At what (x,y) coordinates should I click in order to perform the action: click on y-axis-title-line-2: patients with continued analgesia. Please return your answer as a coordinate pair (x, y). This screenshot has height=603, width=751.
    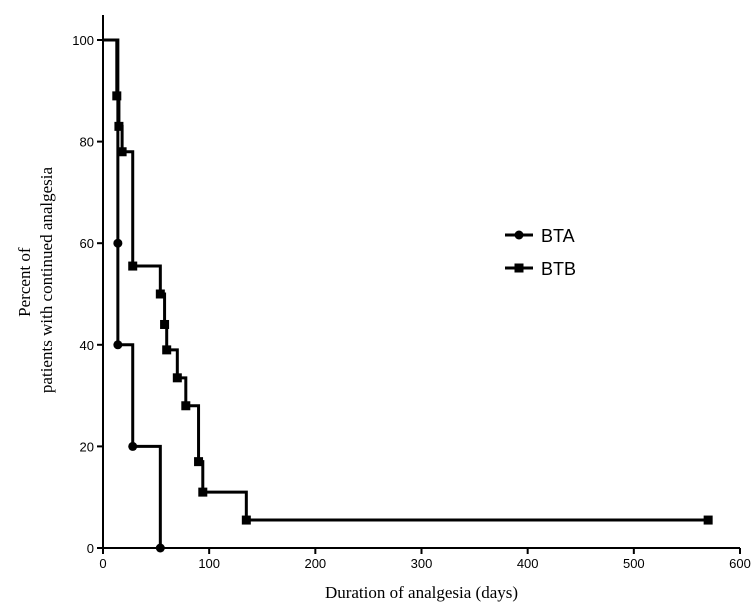
    Looking at the image, I should click on (46, 279).